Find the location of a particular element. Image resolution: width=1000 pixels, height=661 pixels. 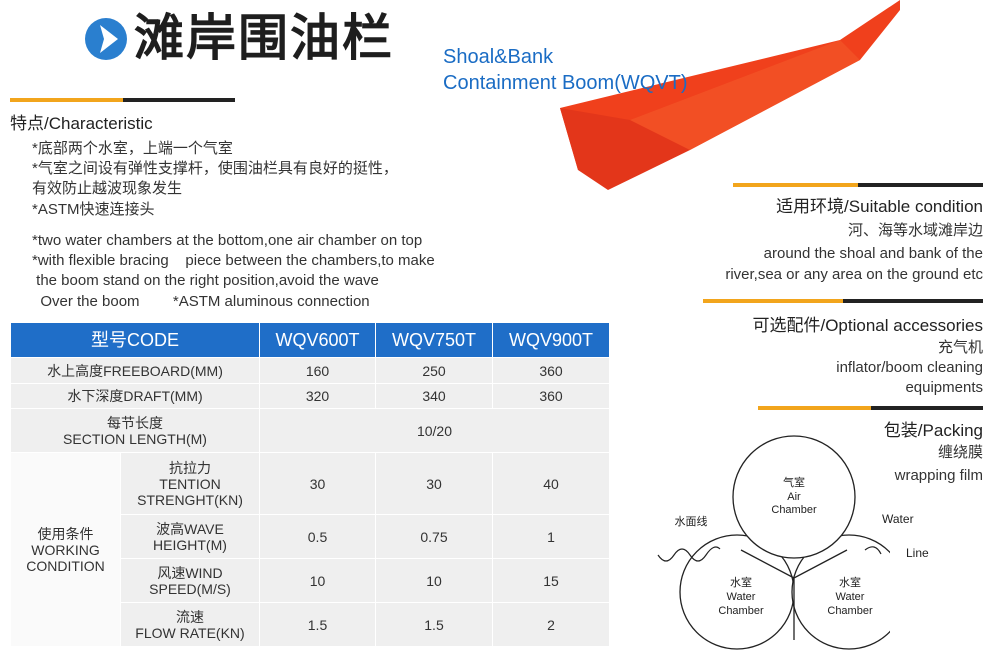

characteristic-cn-item: *底部两个水室，上端一个气室 is located at coordinates (132, 148).